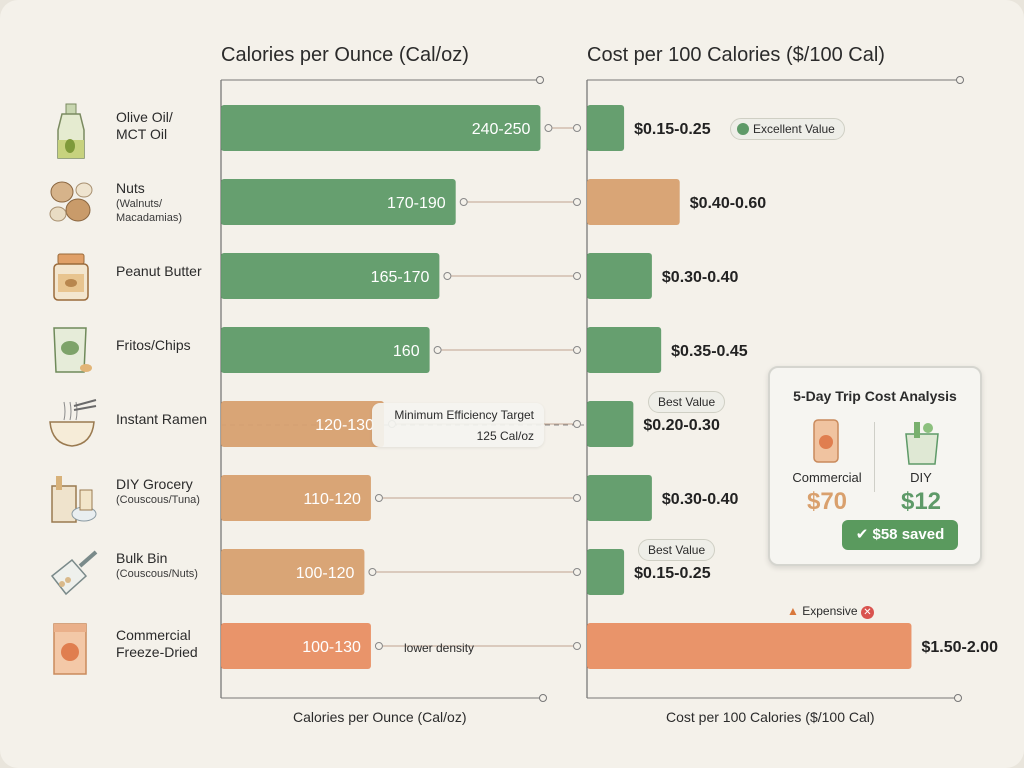 The width and height of the screenshot is (1024, 768). What do you see at coordinates (736, 55) in the screenshot?
I see `right-chart-title: Cost per 100 Calories ($/100 Cal)` at bounding box center [736, 55].